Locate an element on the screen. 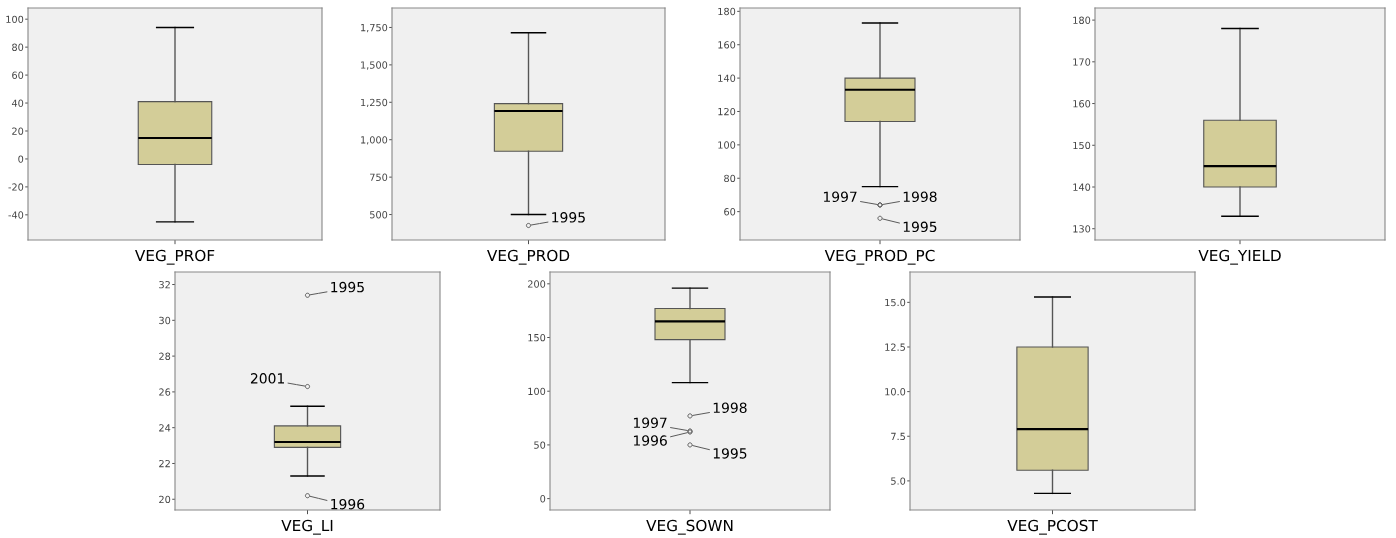  y-tick-label: 500 is located at coordinates (379, 215).